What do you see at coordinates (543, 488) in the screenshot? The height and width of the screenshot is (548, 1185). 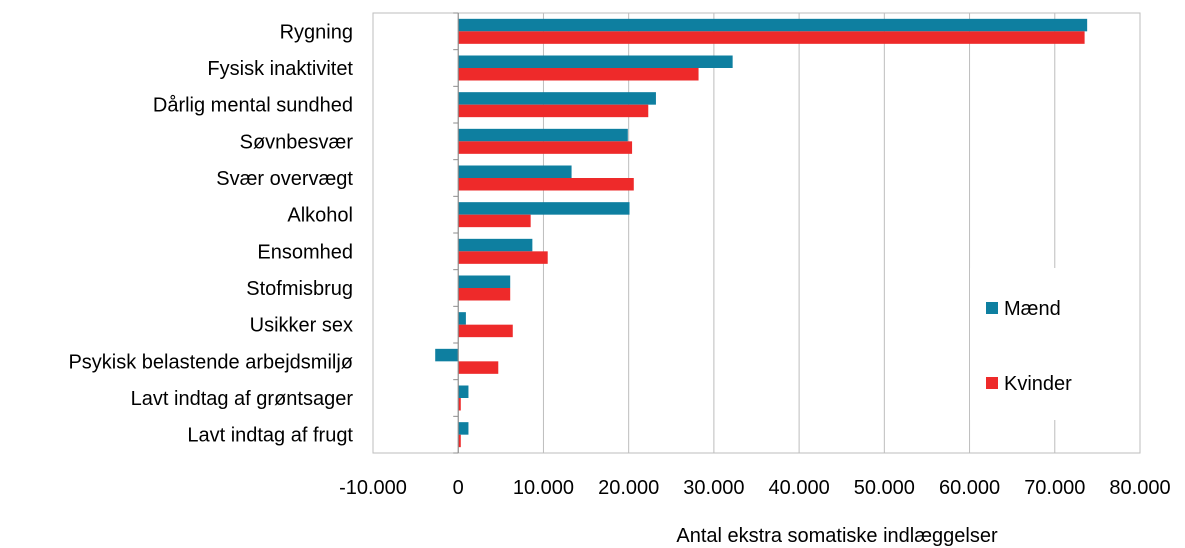 I see `x-tick-label: 10.000` at bounding box center [543, 488].